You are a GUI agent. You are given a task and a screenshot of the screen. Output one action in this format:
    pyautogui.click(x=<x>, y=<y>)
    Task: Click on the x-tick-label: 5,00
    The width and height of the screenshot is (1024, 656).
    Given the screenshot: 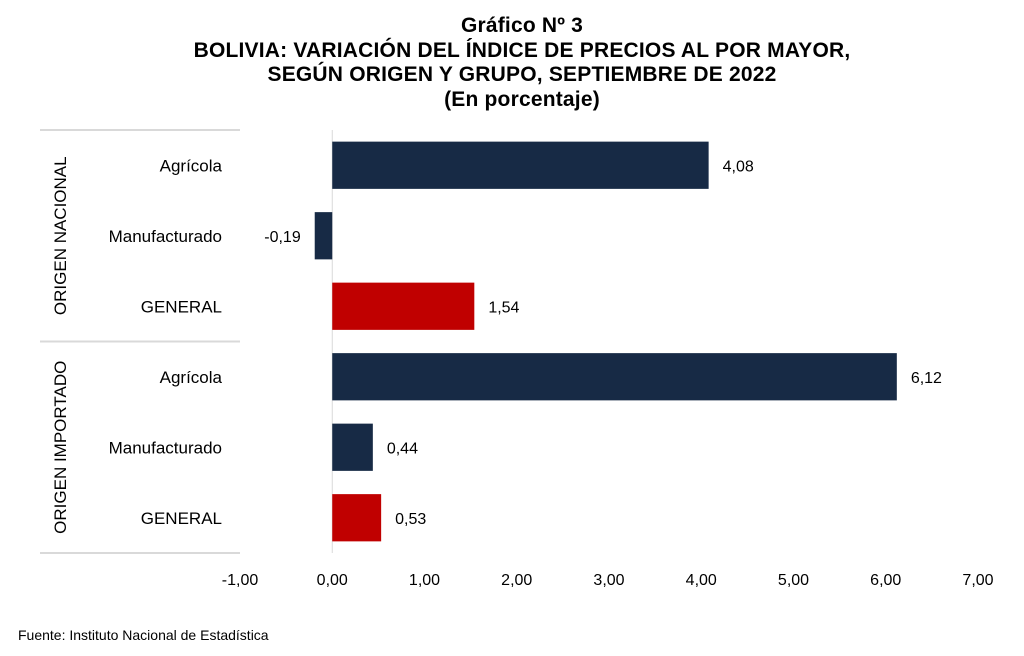 What is the action you would take?
    pyautogui.click(x=793, y=580)
    